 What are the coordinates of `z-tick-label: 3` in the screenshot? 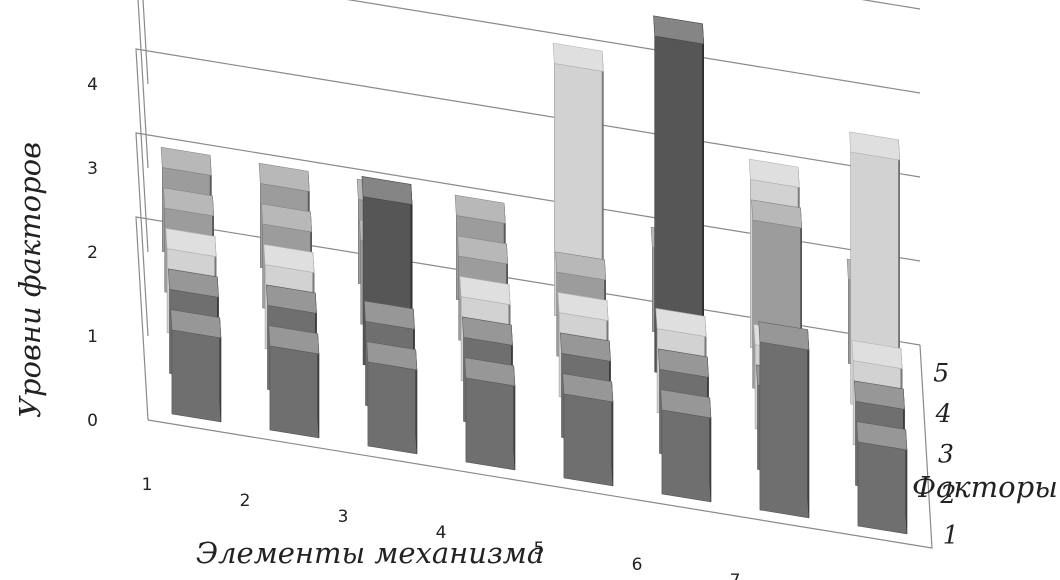 It's located at (946, 454).